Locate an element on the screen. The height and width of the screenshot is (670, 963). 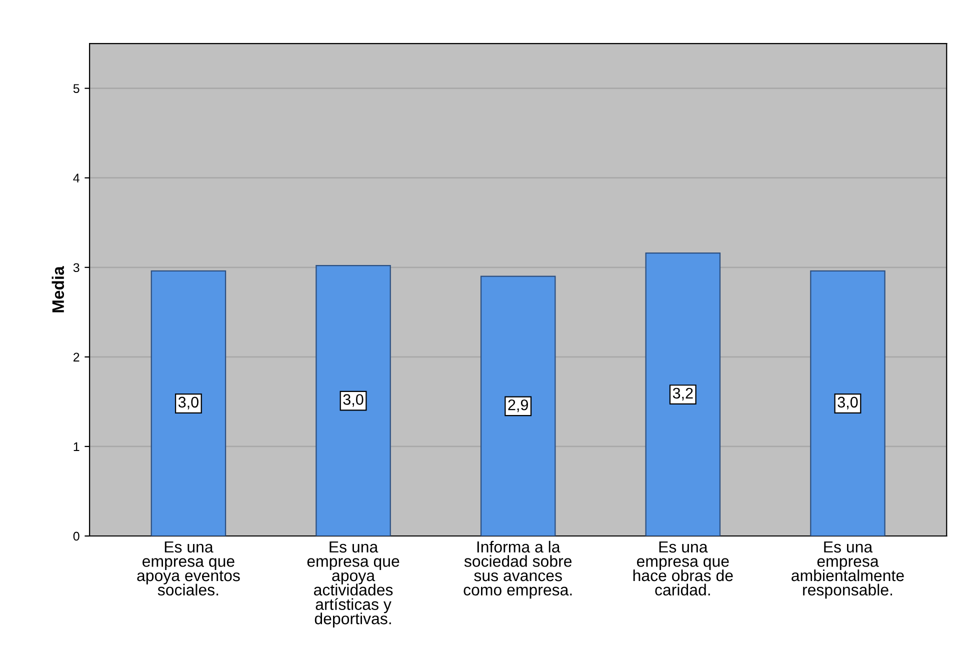
y-tick-label: 5 is located at coordinates (76, 88).